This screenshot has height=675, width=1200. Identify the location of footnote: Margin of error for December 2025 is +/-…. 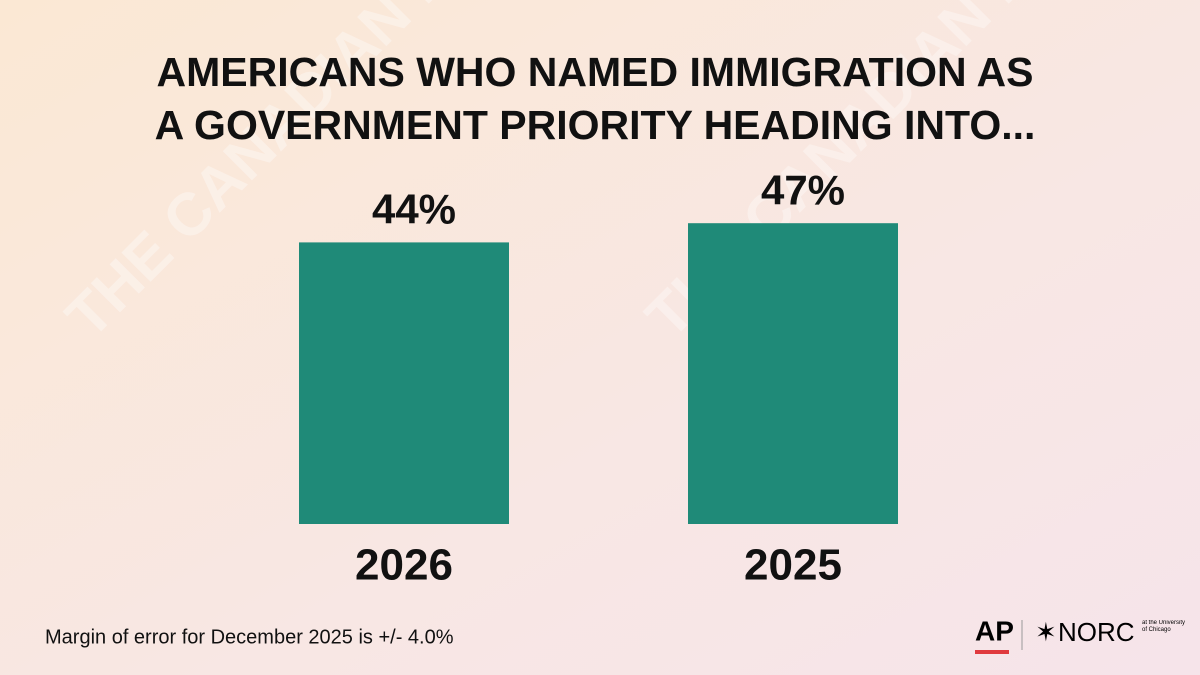
(249, 637).